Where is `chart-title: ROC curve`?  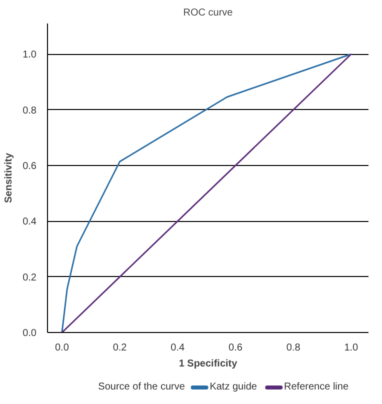
chart-title: ROC curve is located at coordinates (208, 13).